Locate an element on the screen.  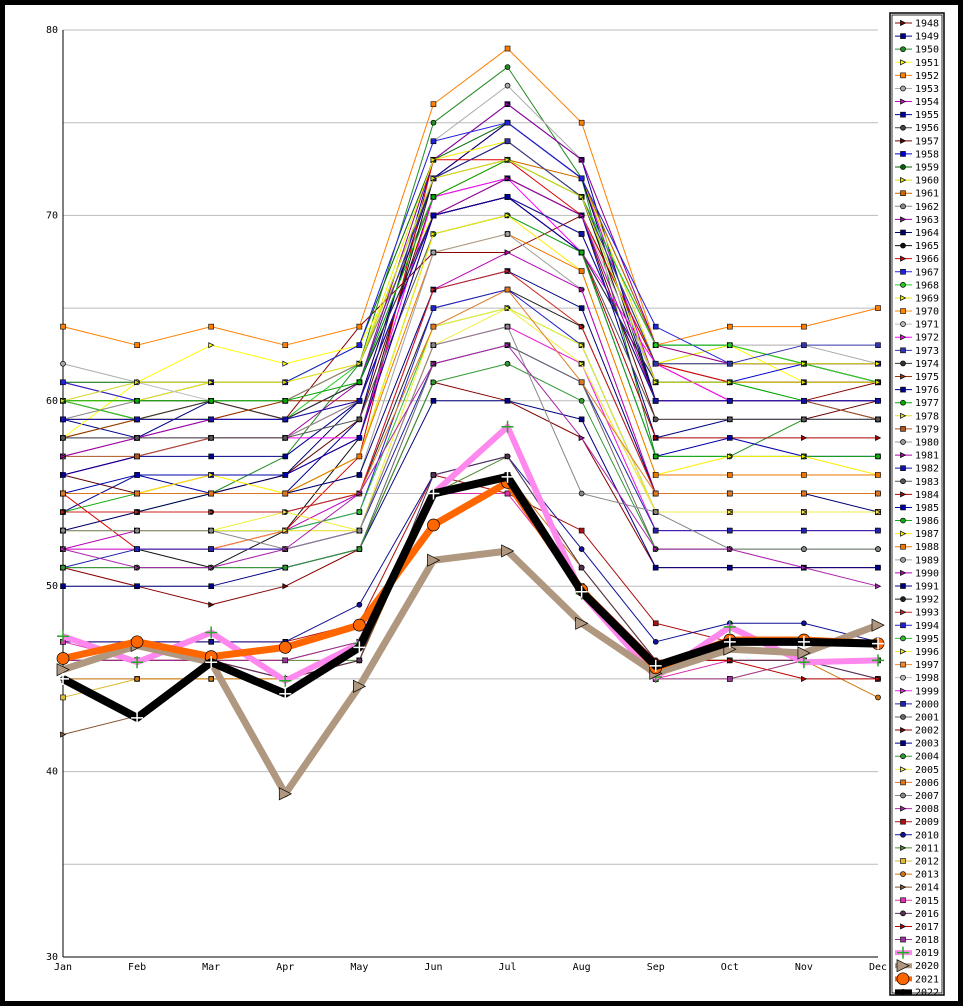
legend-label-2002: 2002 is located at coordinates (927, 731).